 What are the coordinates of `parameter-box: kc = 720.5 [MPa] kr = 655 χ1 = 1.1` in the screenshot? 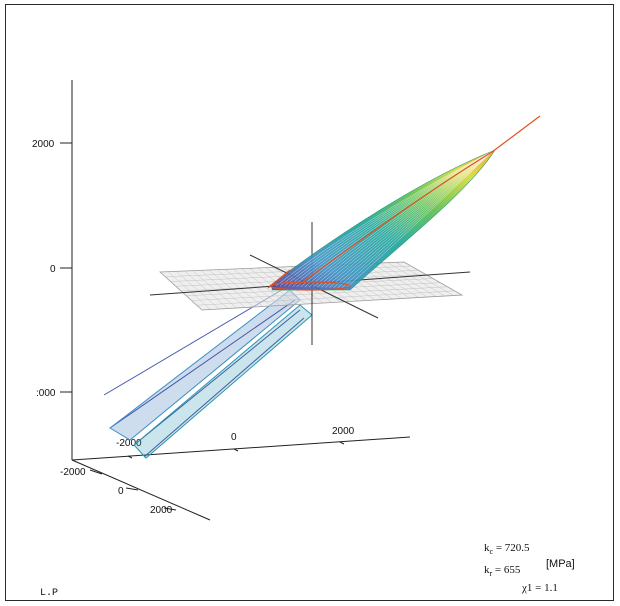 It's located at (546, 570).